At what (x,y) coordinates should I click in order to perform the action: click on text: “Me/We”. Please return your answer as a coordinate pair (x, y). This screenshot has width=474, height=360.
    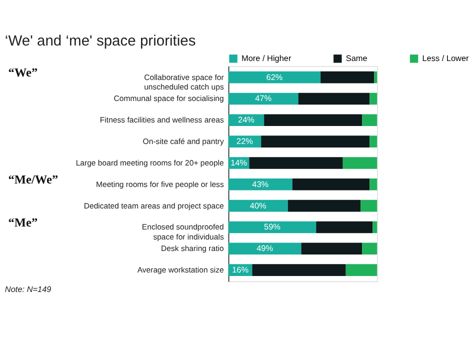
    Looking at the image, I should click on (33, 179).